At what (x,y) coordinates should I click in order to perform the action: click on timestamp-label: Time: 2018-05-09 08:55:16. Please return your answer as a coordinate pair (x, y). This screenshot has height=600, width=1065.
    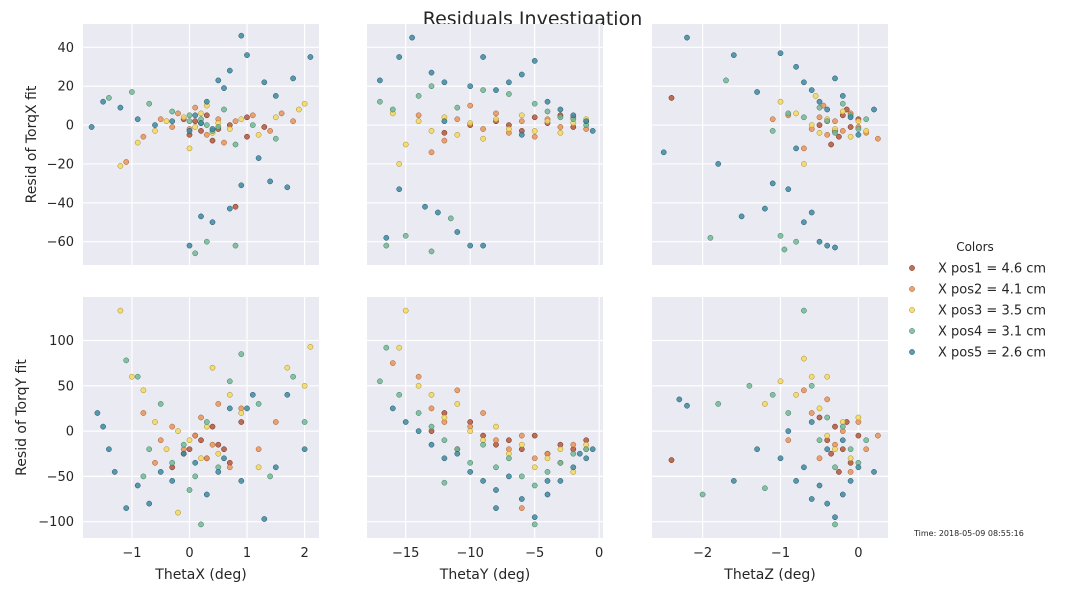
    Looking at the image, I should click on (969, 533).